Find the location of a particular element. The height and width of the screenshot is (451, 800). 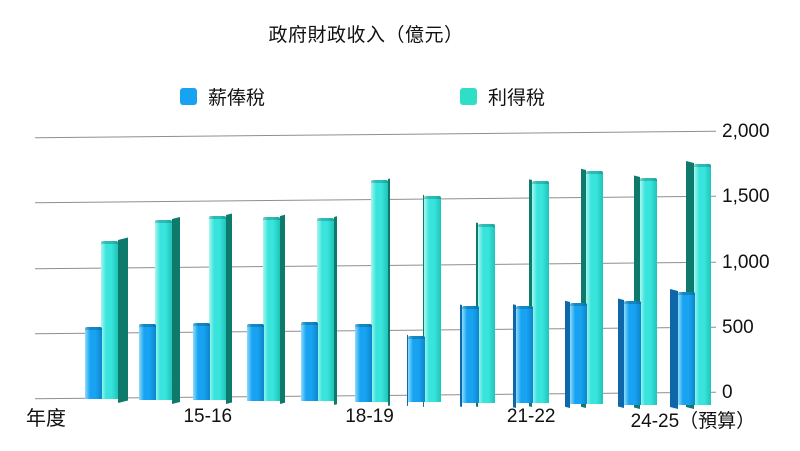

bar-利得稅-24-25（預算） is located at coordinates (698, 285).